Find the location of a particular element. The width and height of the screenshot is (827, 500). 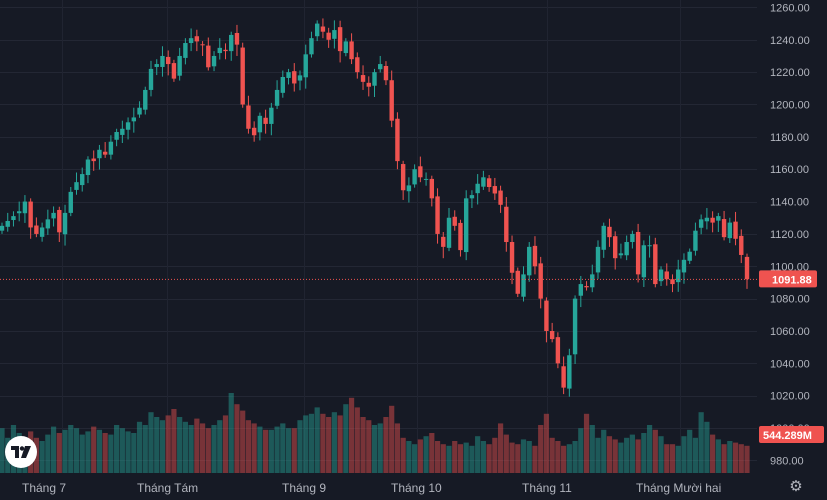

last-price-badge: 1091.88 is located at coordinates (788, 279).